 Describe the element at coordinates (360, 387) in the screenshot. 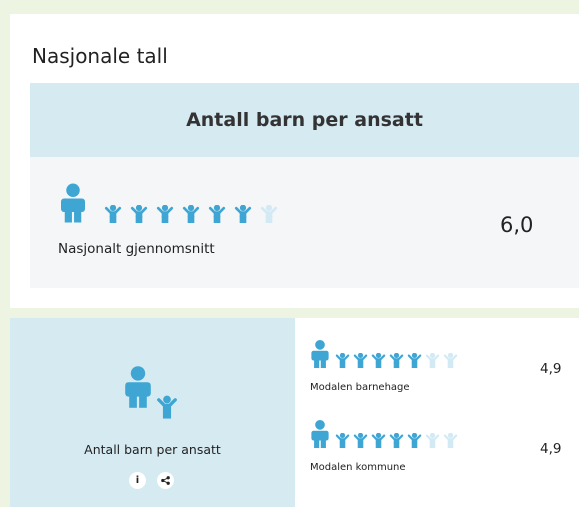

I see `row-label: Modalen barnehage` at that location.